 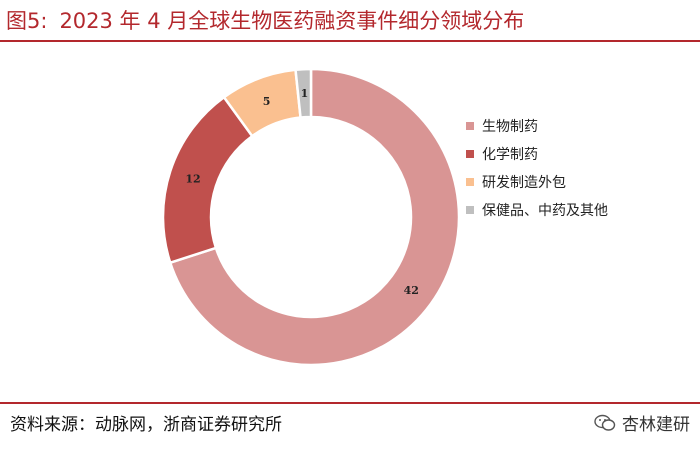 What do you see at coordinates (545, 211) in the screenshot?
I see `legend-label: 保健品、中药及其他` at bounding box center [545, 211].